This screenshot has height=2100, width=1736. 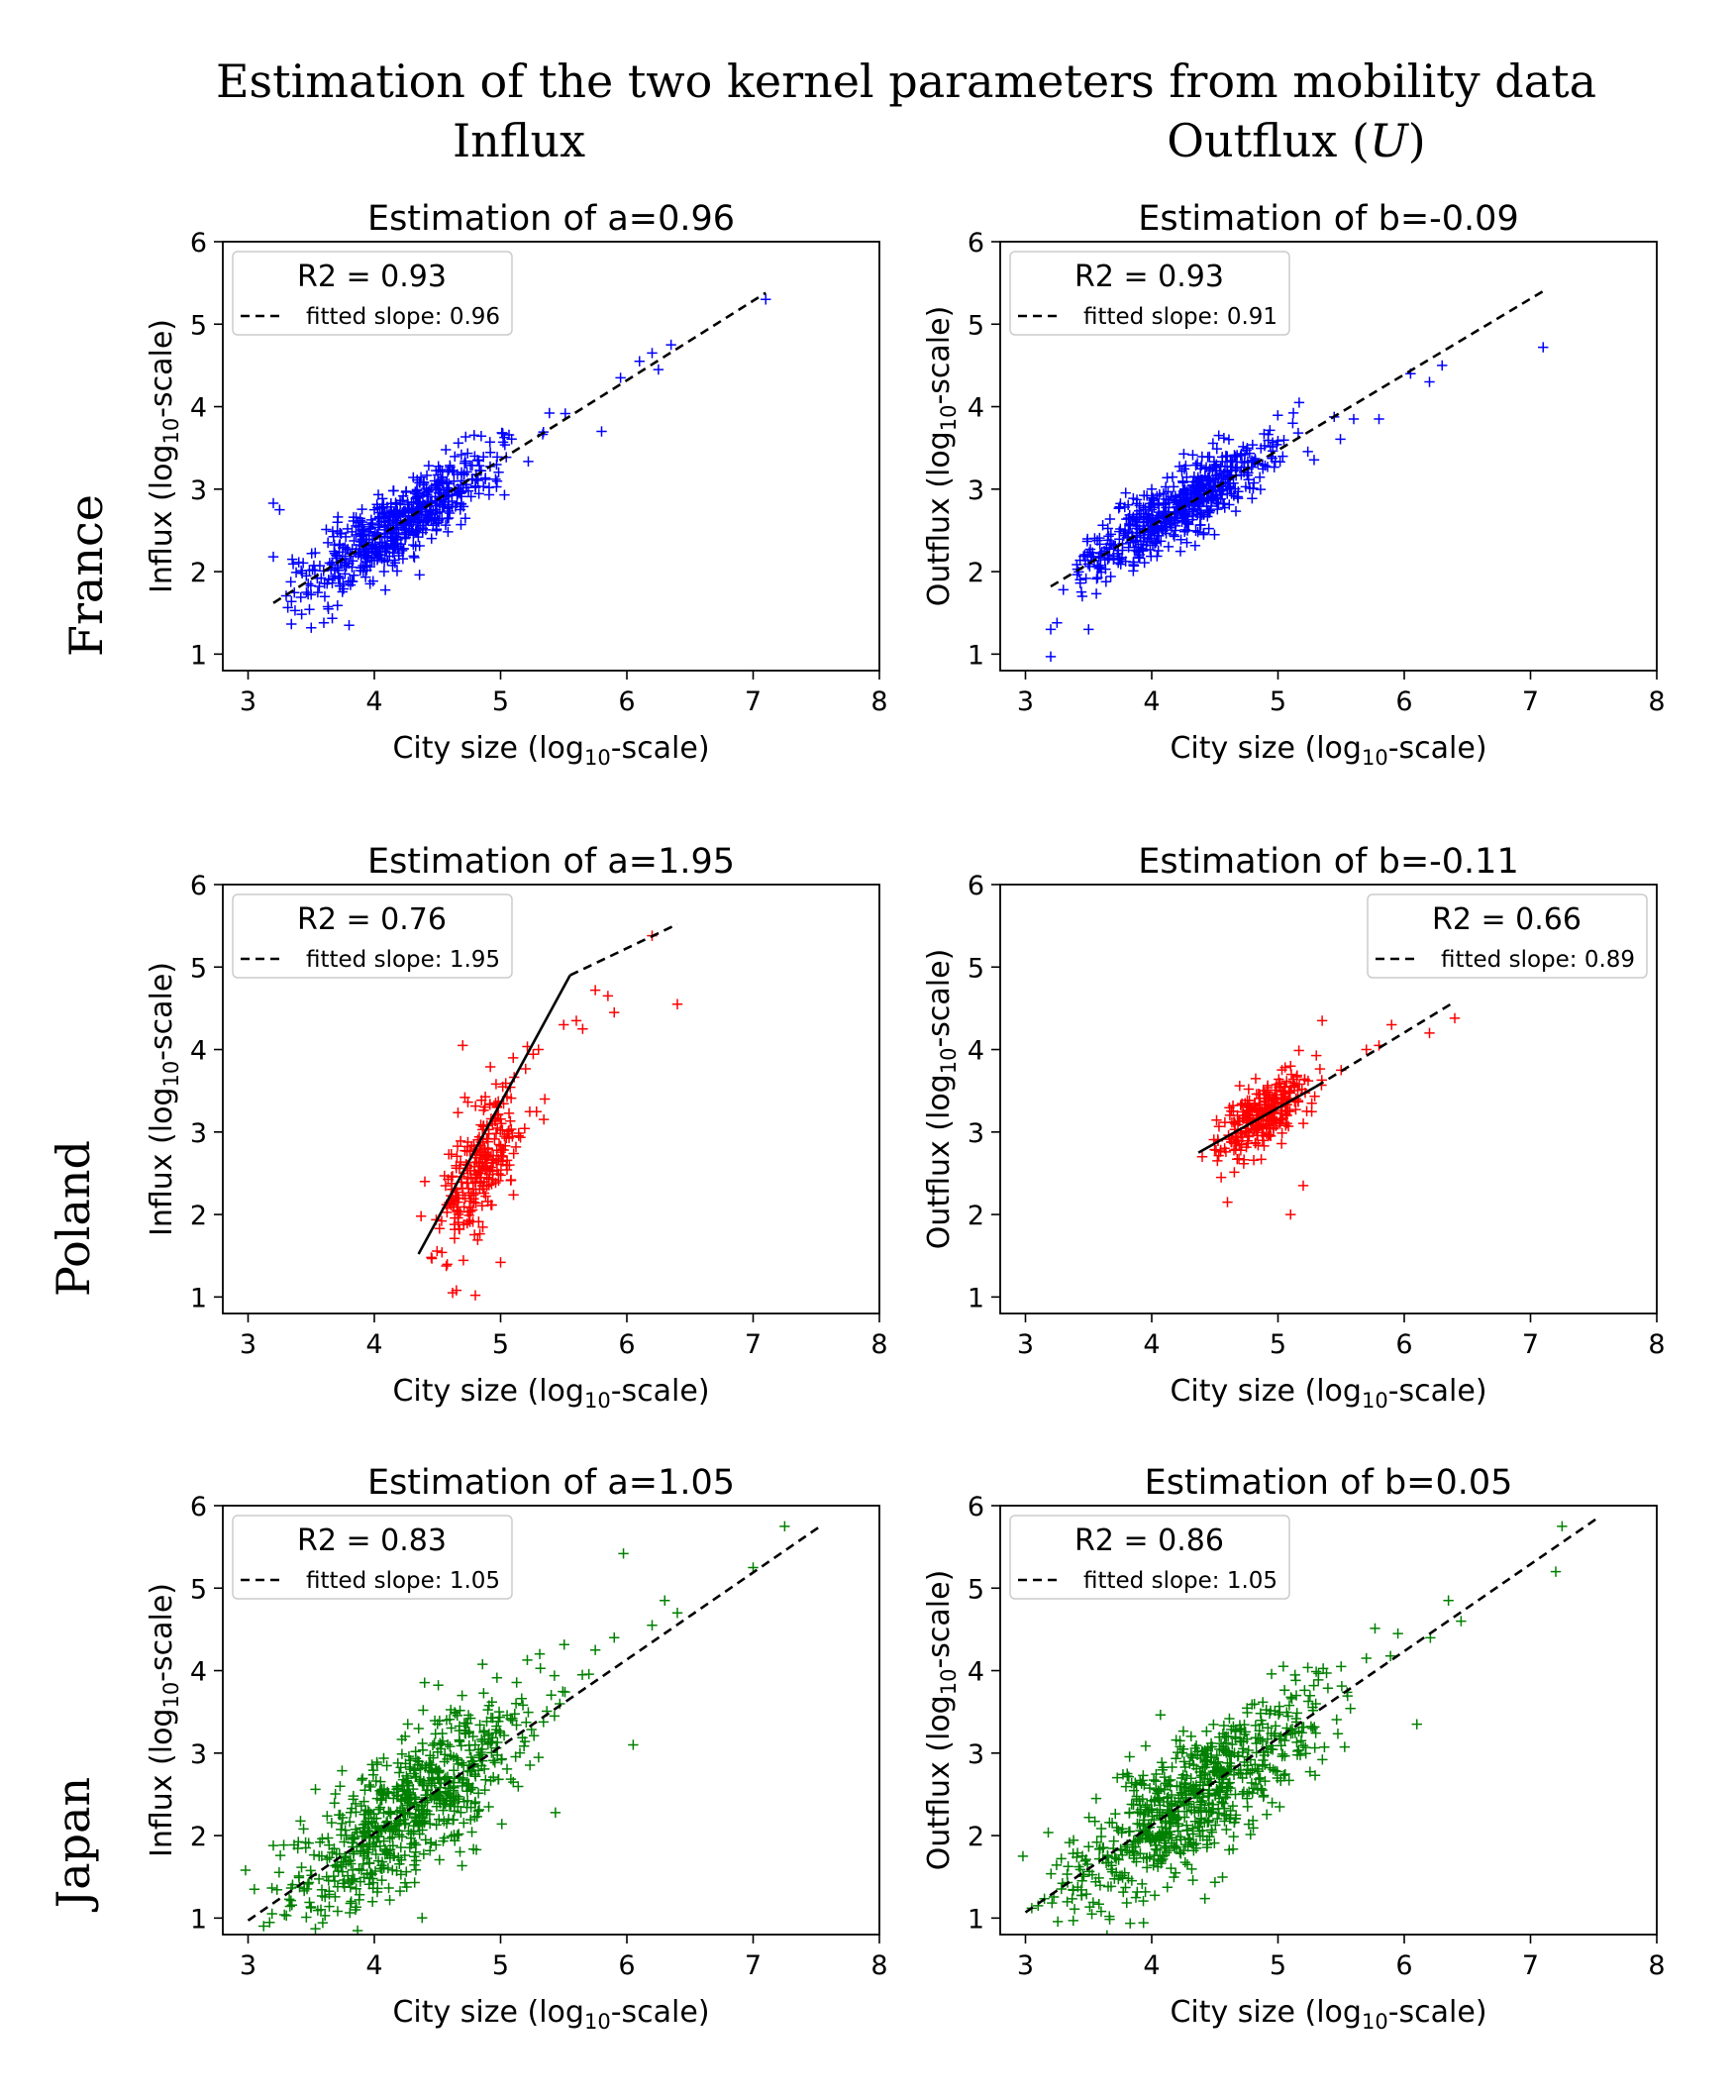 What do you see at coordinates (519, 140) in the screenshot?
I see `column-header-influx: Influx` at bounding box center [519, 140].